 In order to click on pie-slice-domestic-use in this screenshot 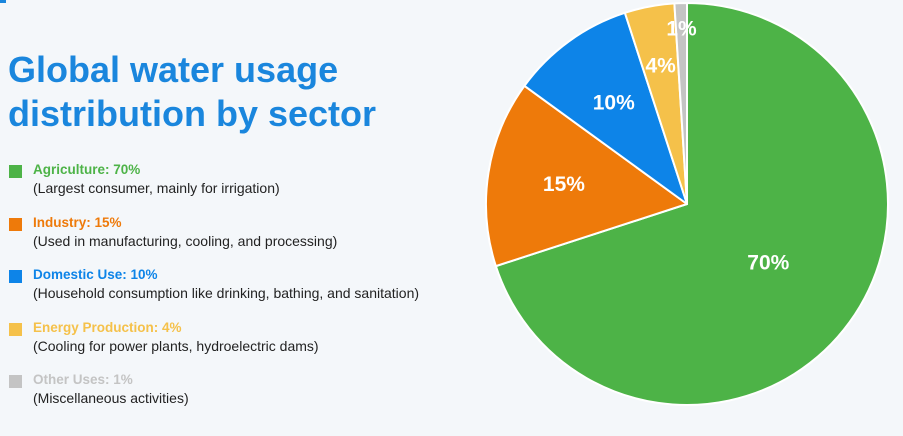, I will do `click(605, 108)`.